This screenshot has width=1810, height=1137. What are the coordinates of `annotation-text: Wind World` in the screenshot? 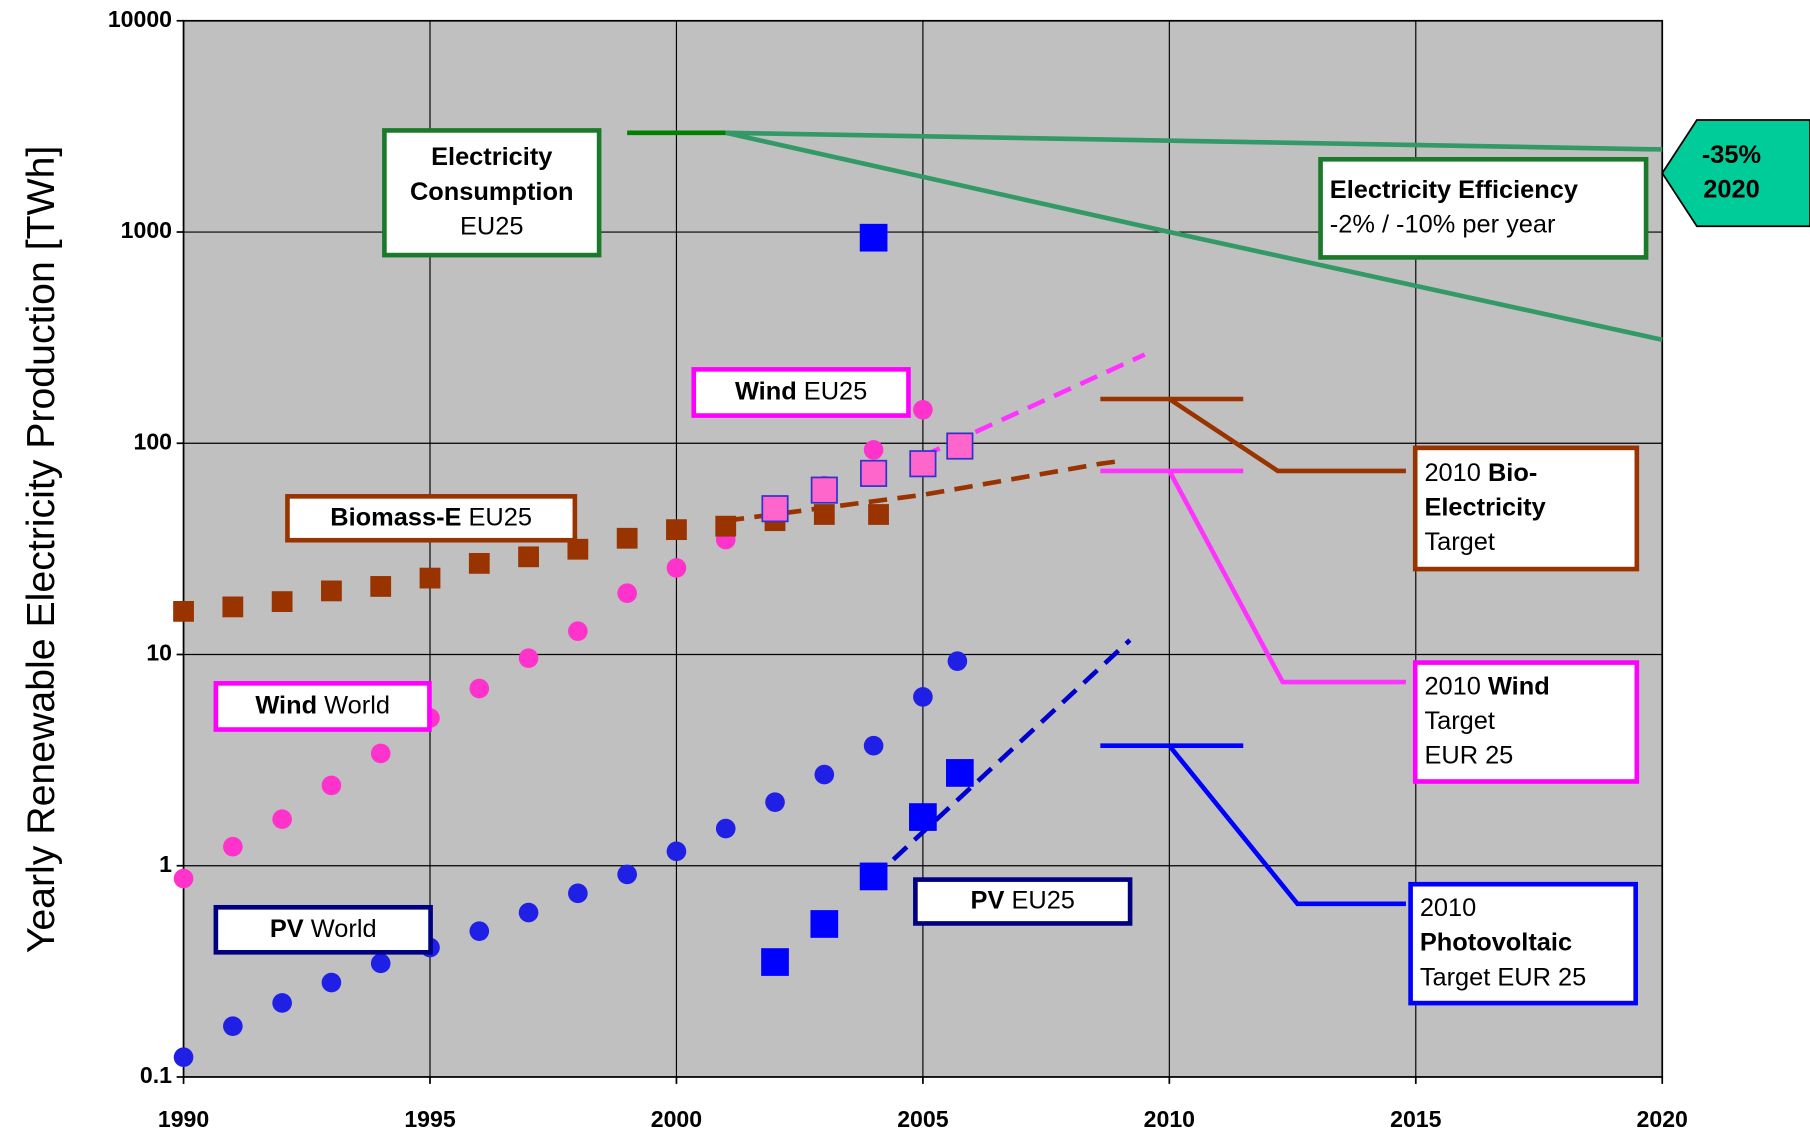 It's located at (322, 705).